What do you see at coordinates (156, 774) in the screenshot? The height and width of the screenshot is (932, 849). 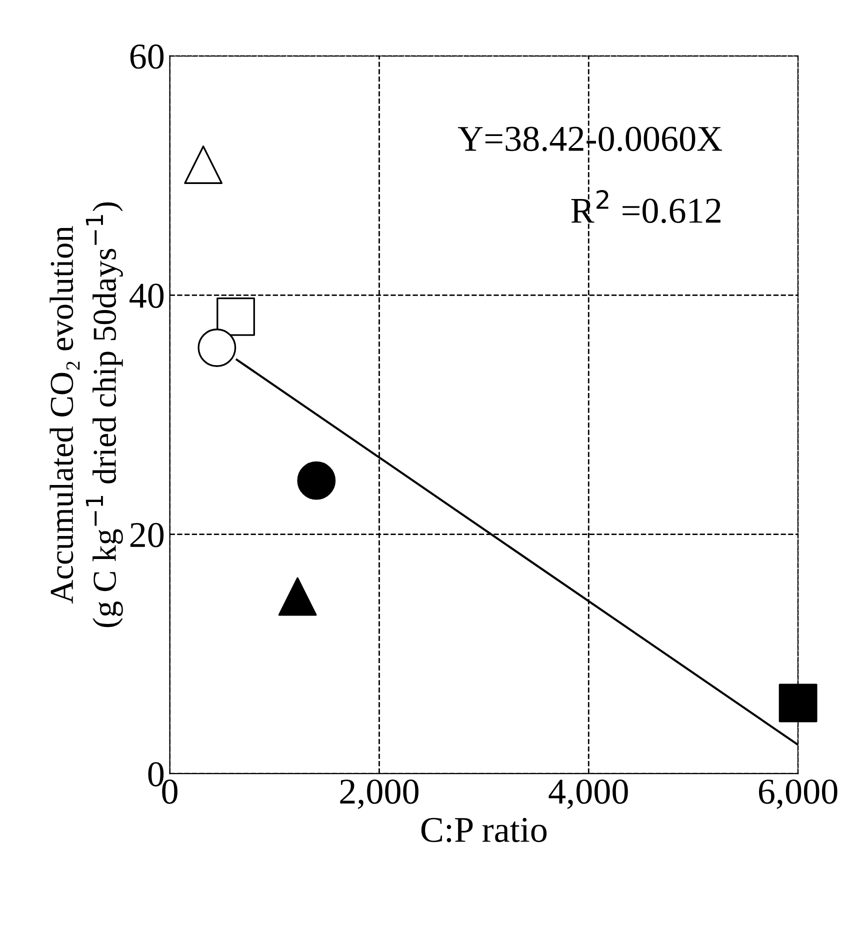 I see `y-tick-label: 0` at bounding box center [156, 774].